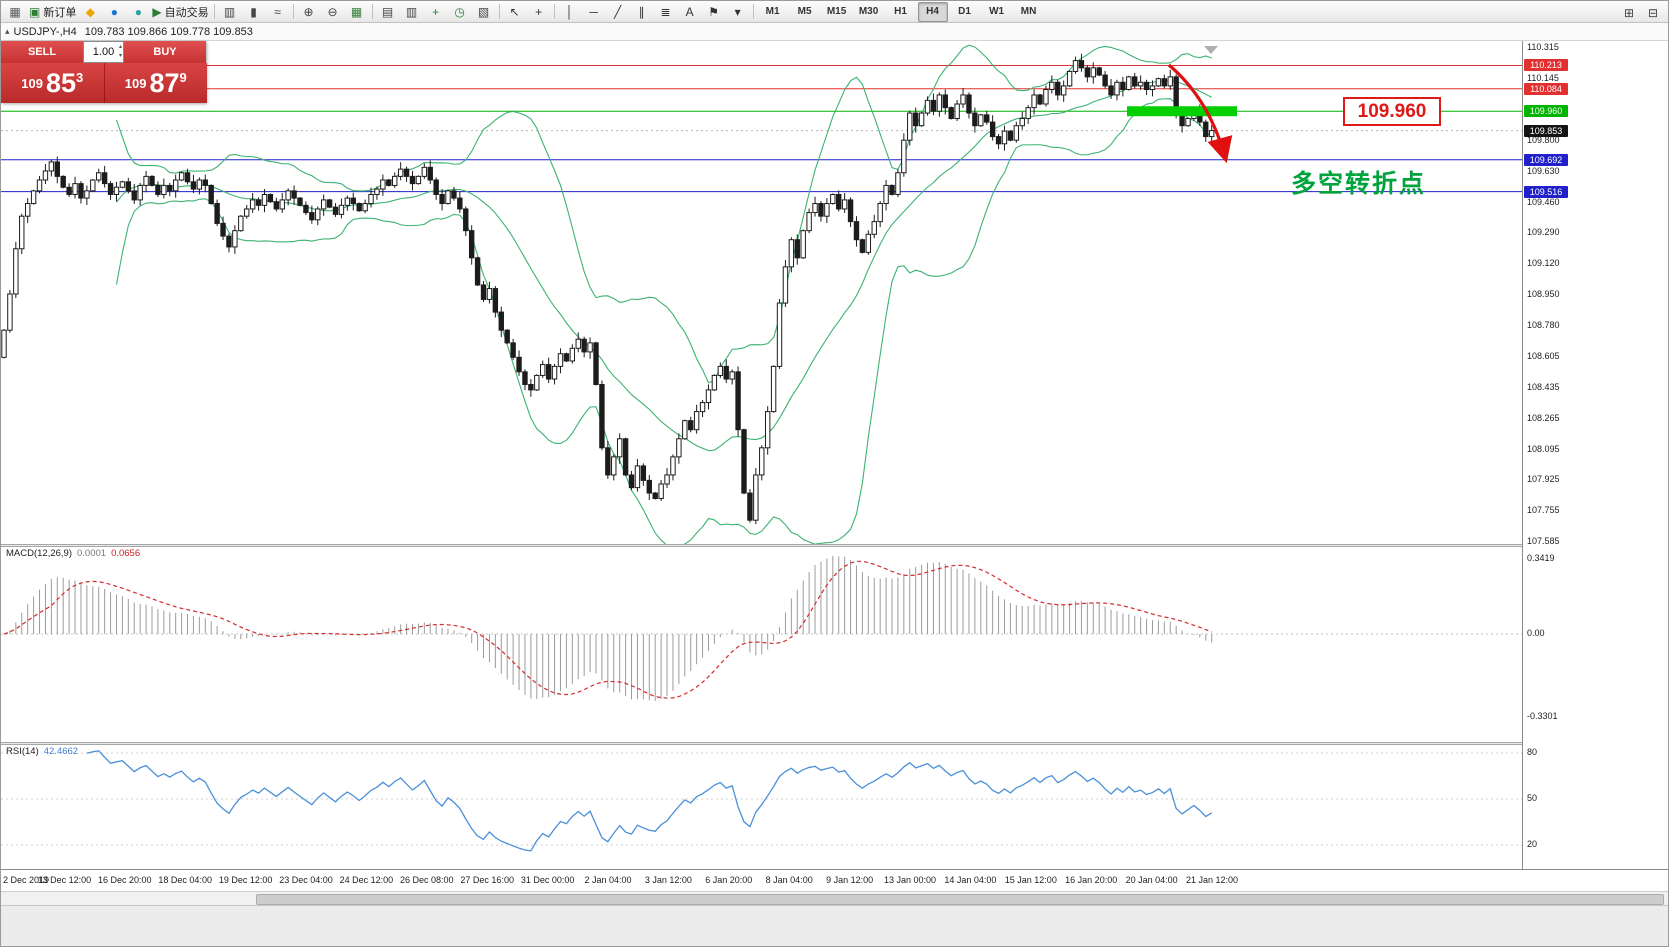  I want to click on volume-up-button: ▴, so click(120, 47).